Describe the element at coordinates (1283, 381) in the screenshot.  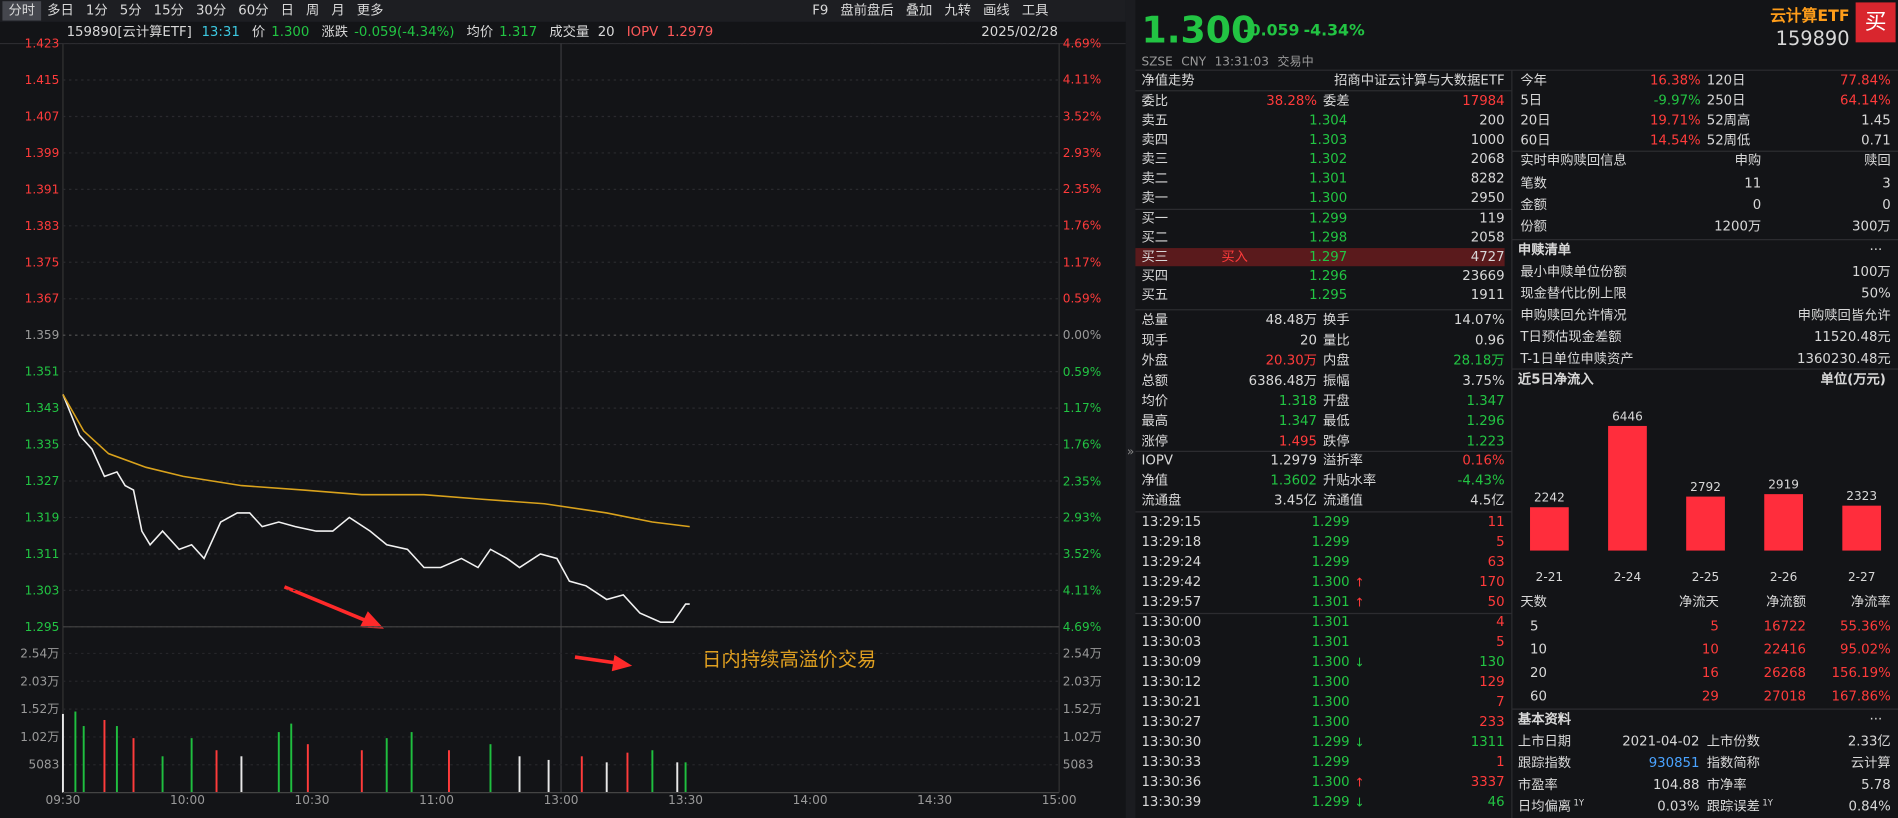
I see `quote-stat: 6386.48万` at that location.